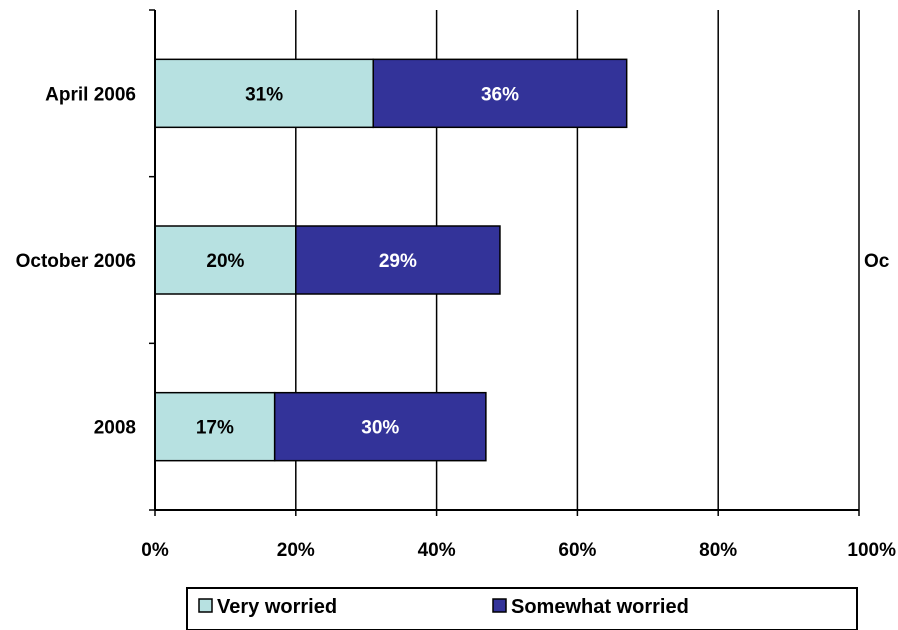 Image resolution: width=898 pixels, height=630 pixels. I want to click on x-tick-label-100: 100%, so click(871, 550).